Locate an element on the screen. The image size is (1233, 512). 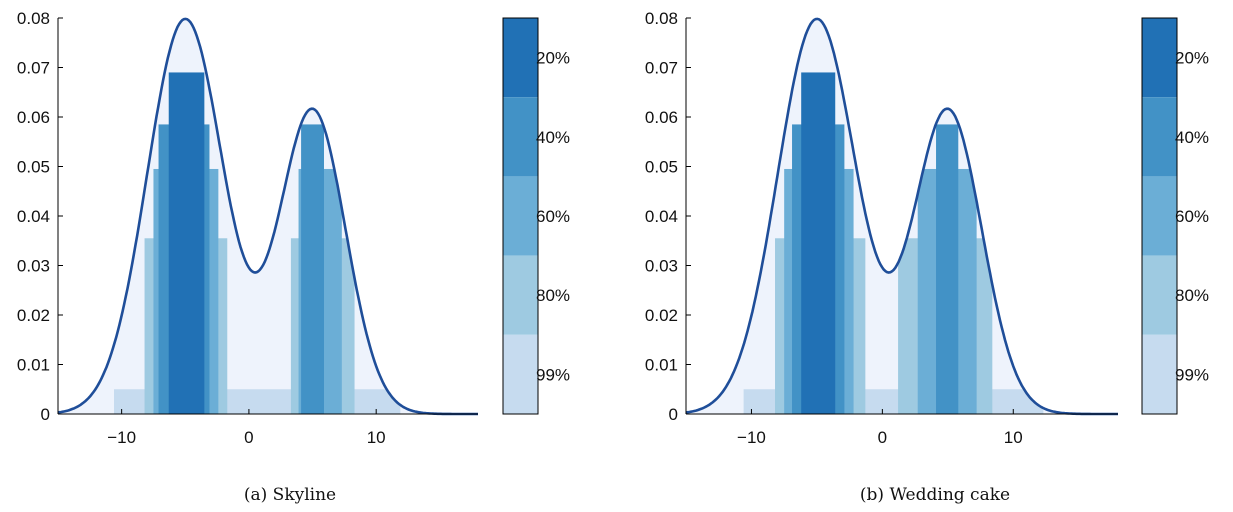
caption-wedding-cake: (b) Wedding cake is located at coordinates (935, 495).